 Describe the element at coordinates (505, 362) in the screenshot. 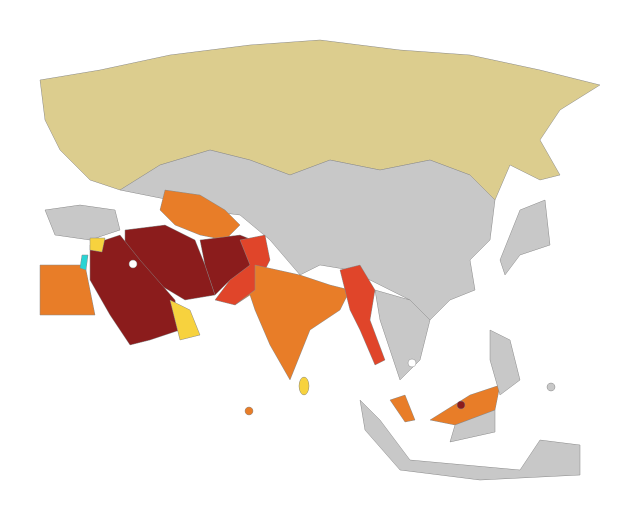

I see `philippines` at that location.